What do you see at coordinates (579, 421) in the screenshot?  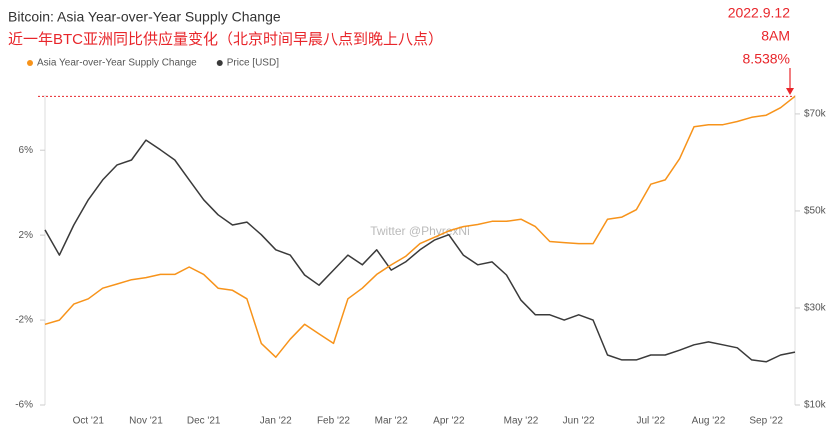 I see `x-tick-label: Jun '22` at bounding box center [579, 421].